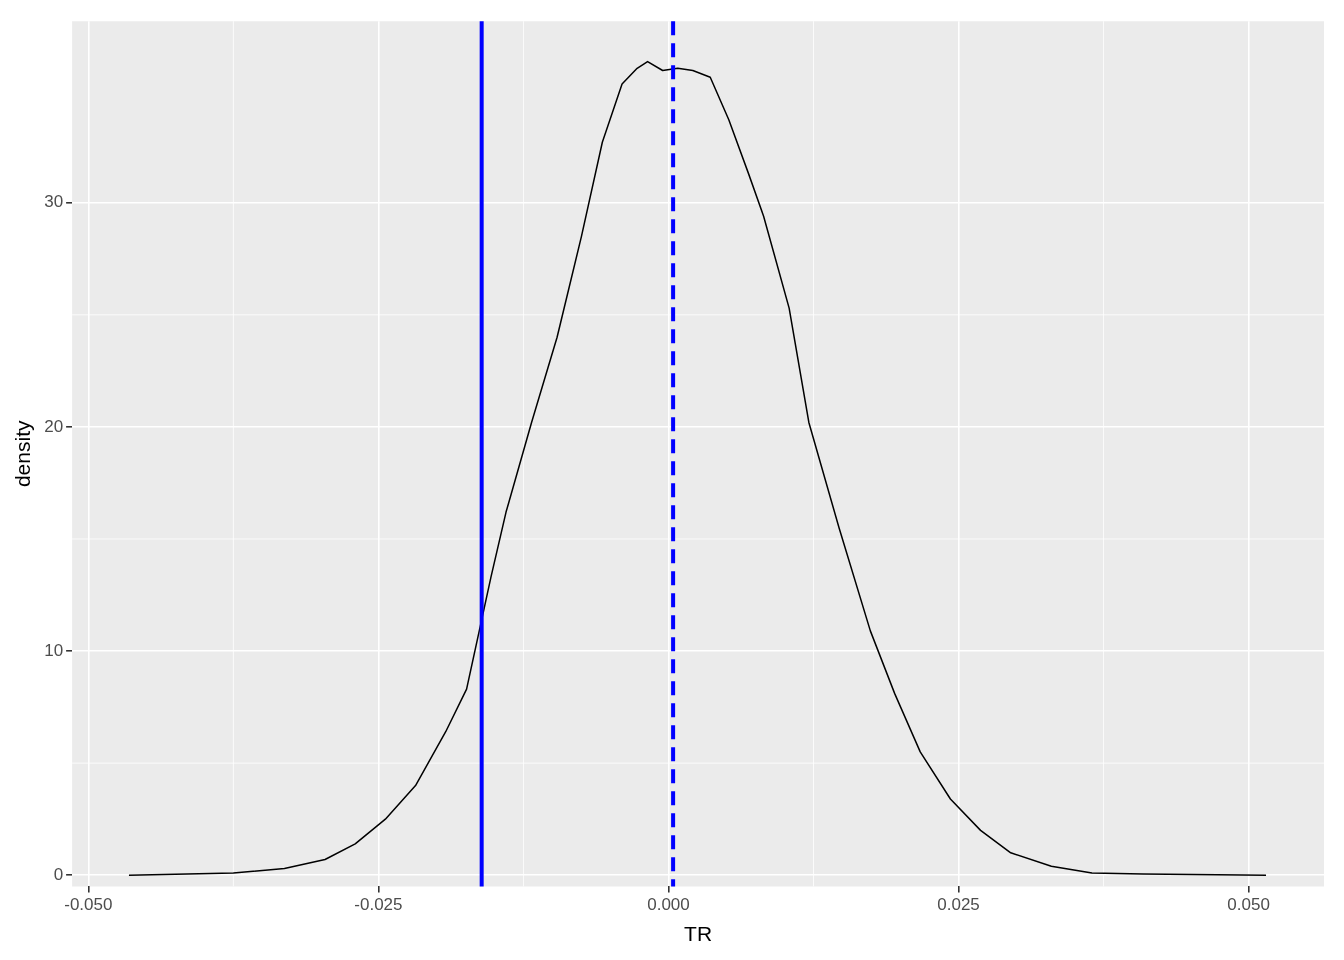  What do you see at coordinates (958, 905) in the screenshot?
I see `x-tick-label: 0.025` at bounding box center [958, 905].